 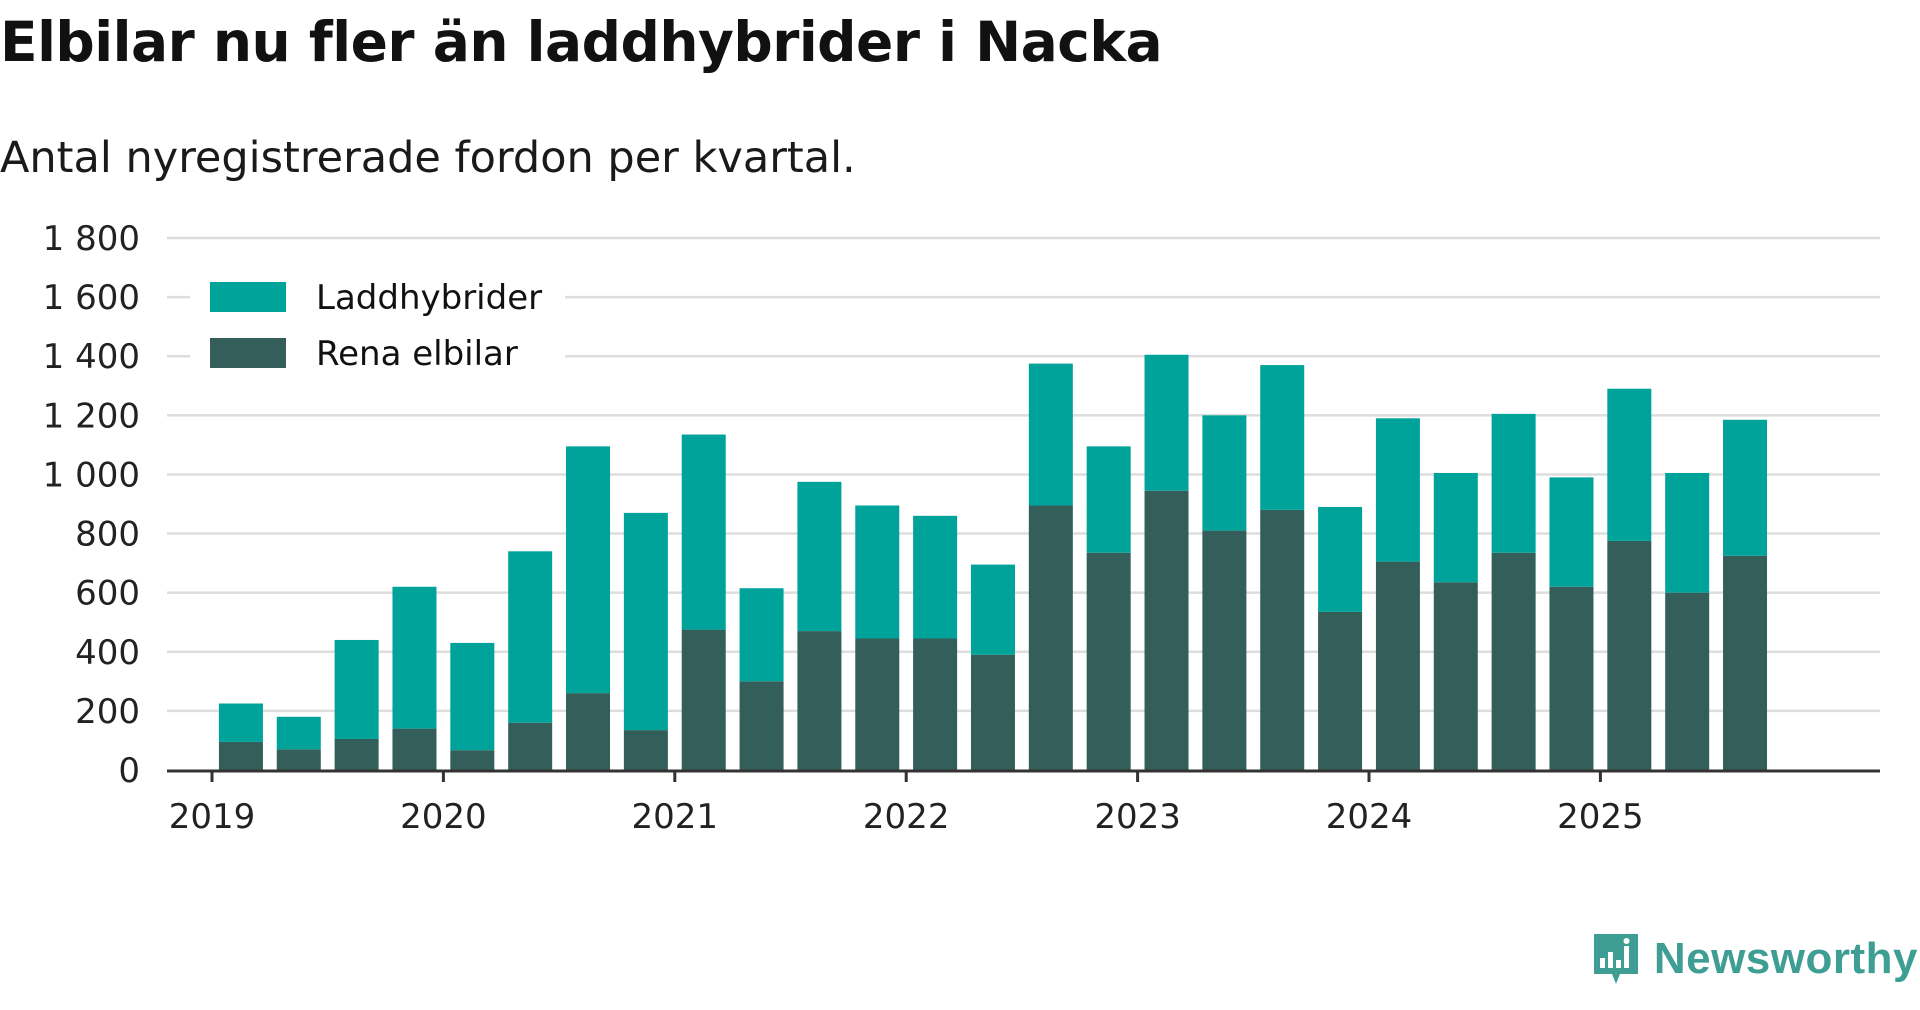 I want to click on y-tick-label: 1 800, so click(x=91, y=239).